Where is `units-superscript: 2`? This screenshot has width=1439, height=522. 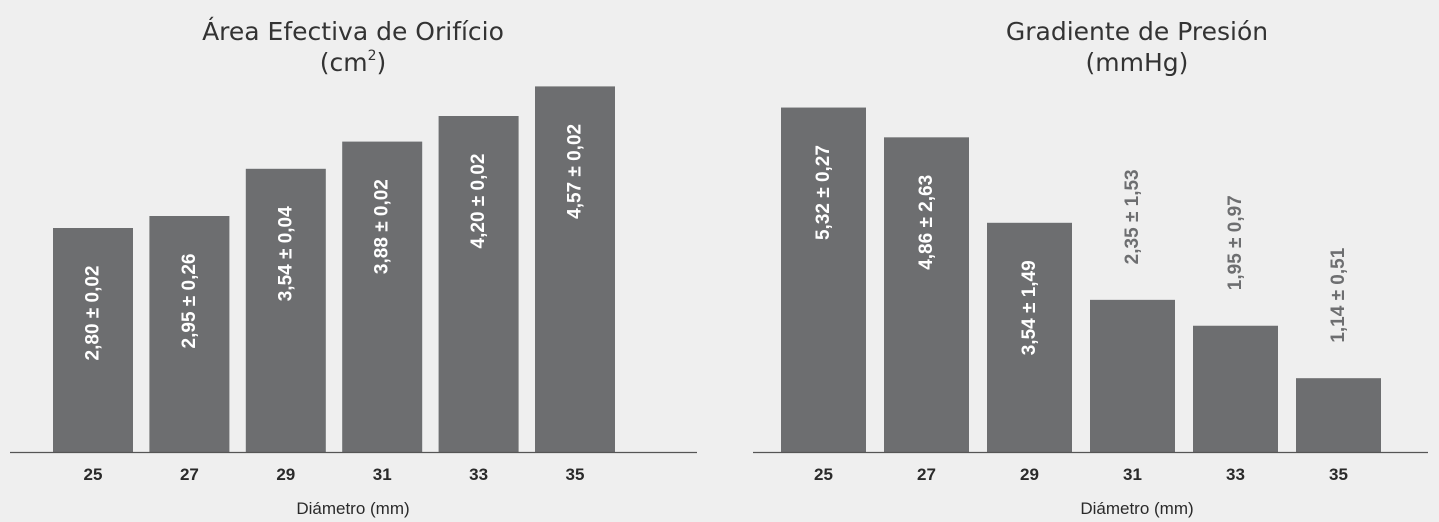
units-superscript: 2 is located at coordinates (372, 56).